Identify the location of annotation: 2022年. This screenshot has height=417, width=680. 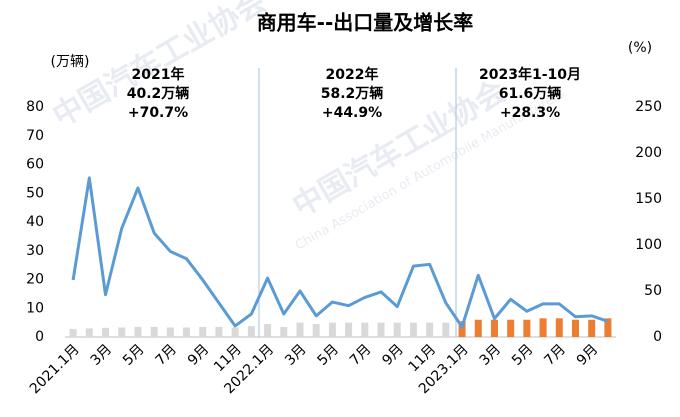
(352, 74).